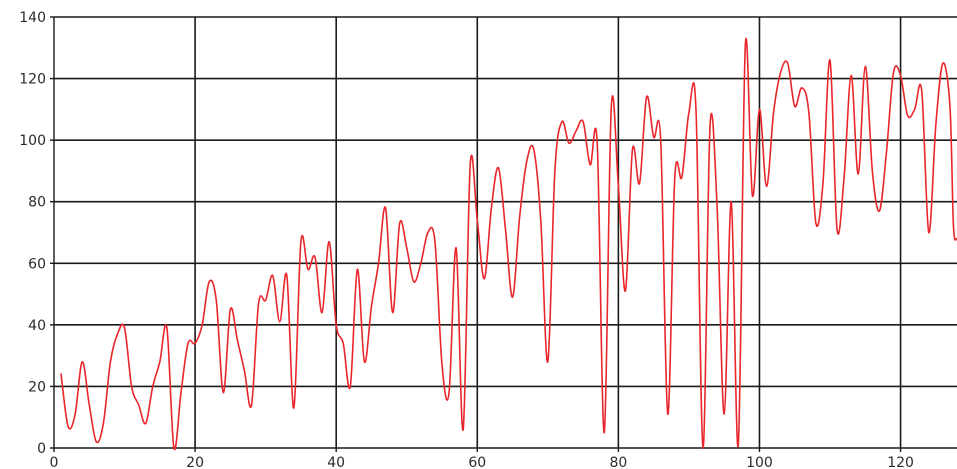 This screenshot has height=469, width=957. I want to click on x-tick-label-100: 100, so click(759, 462).